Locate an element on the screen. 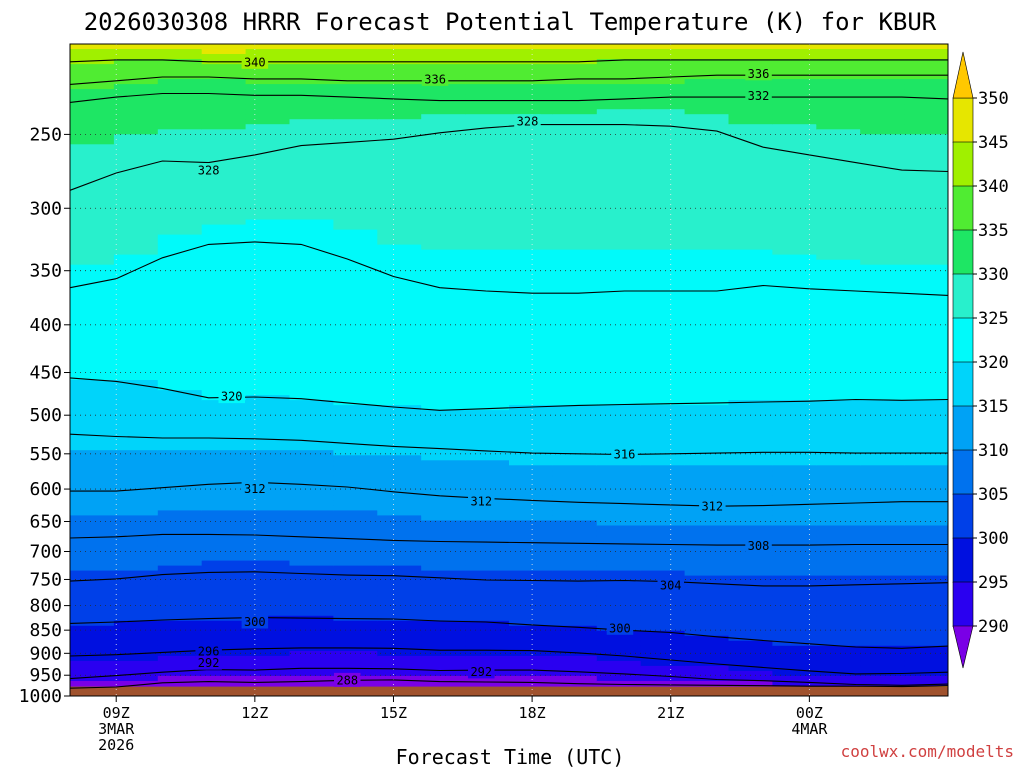  contour-label-text: 312 is located at coordinates (255, 489).